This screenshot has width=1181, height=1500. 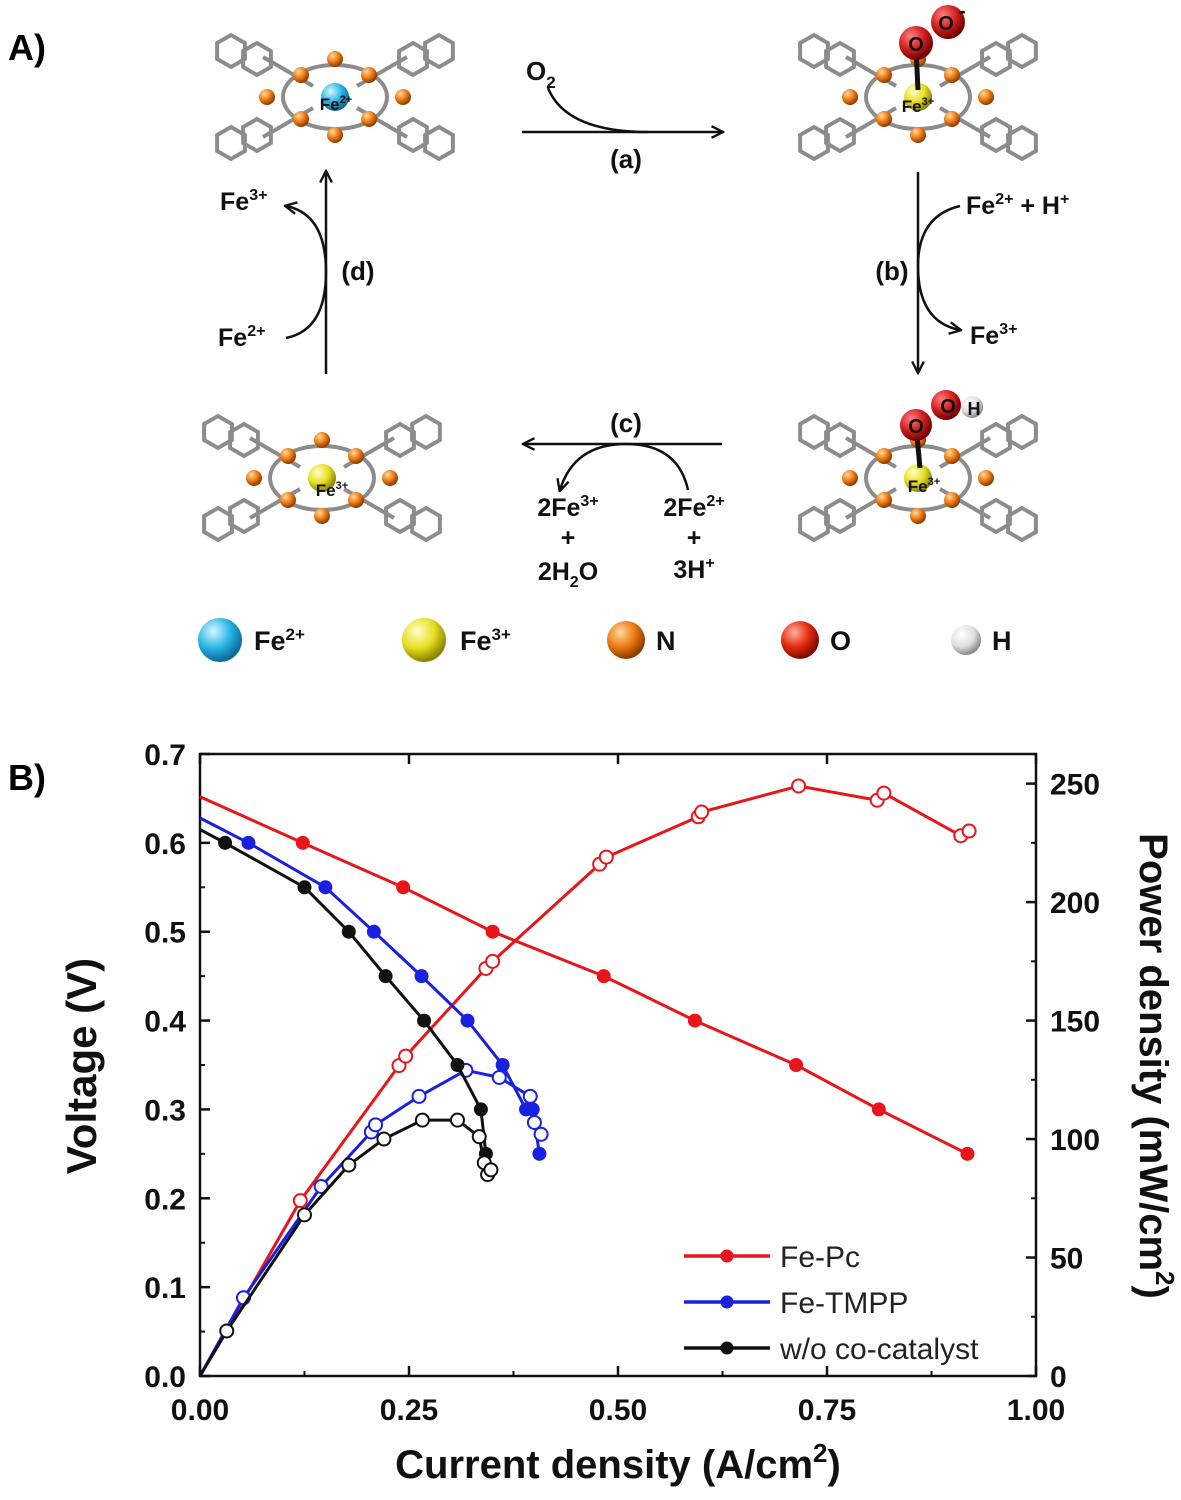 What do you see at coordinates (165, 1288) in the screenshot?
I see `y-tick-label: 0.1` at bounding box center [165, 1288].